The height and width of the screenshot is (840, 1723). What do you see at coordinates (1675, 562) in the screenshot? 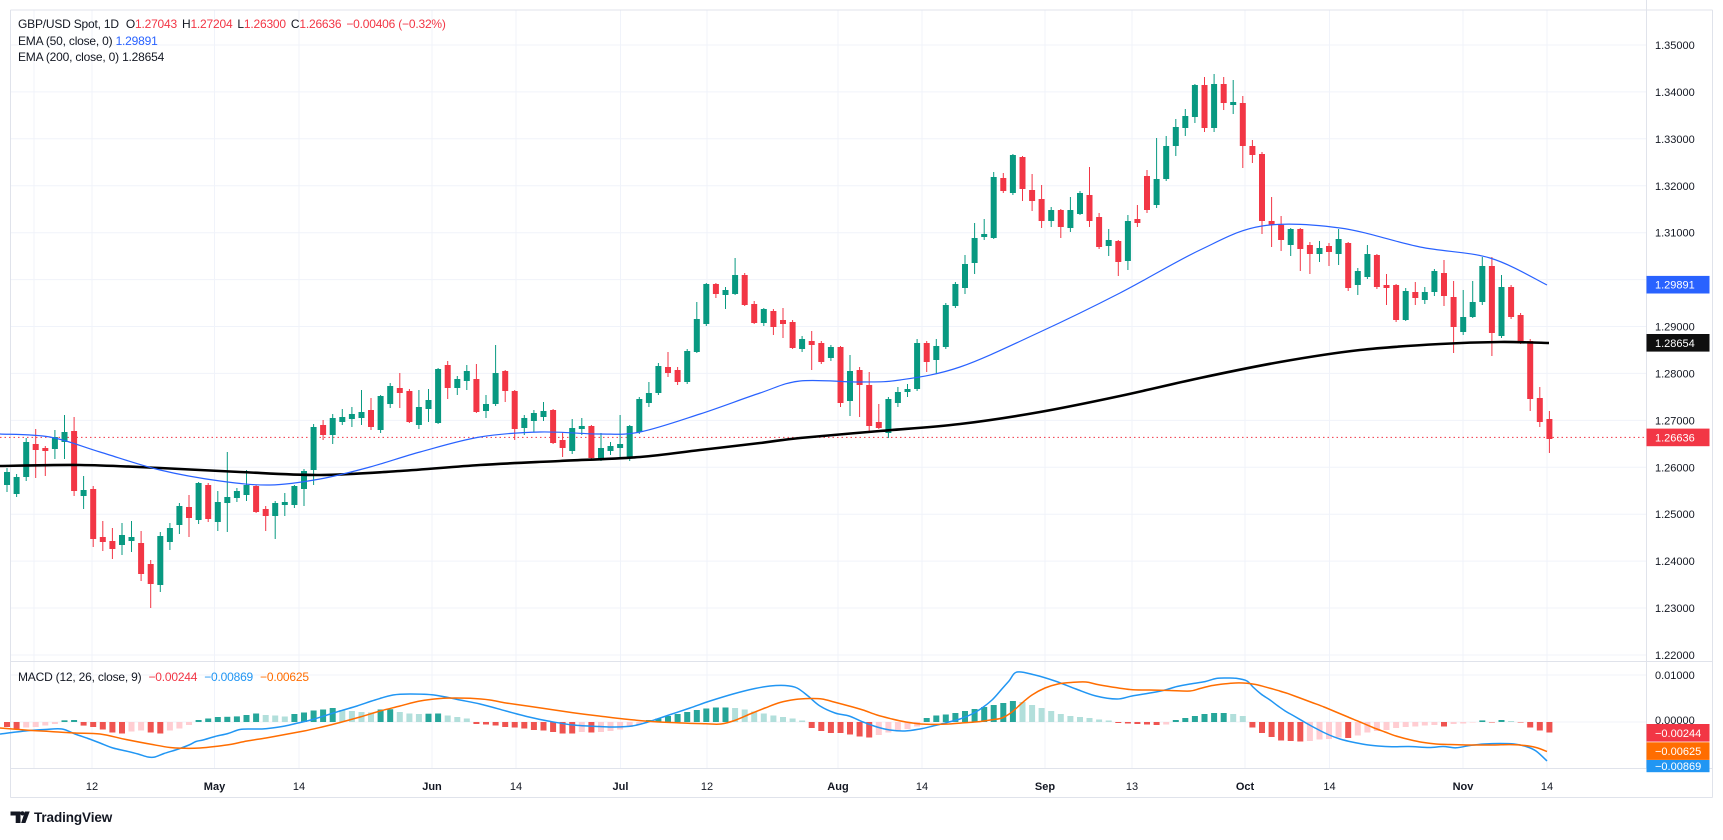
I see `svg-text: 1.24000` at bounding box center [1675, 562].